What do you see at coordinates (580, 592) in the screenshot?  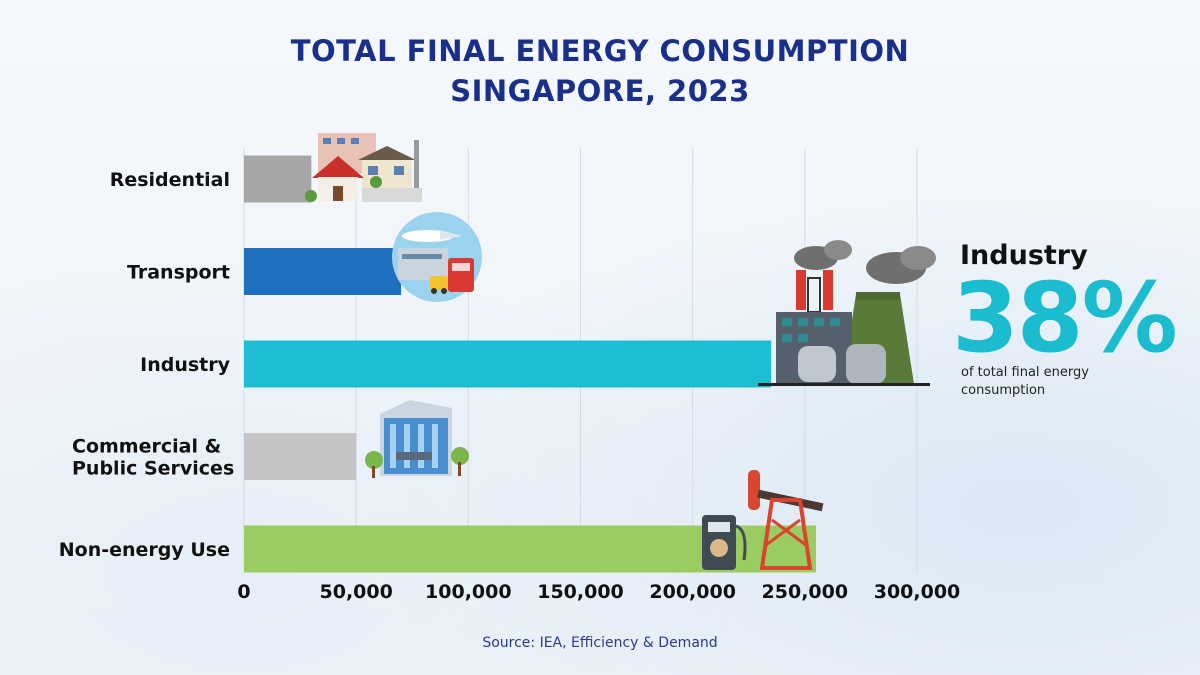 I see `x-tick-label: 150,000` at bounding box center [580, 592].